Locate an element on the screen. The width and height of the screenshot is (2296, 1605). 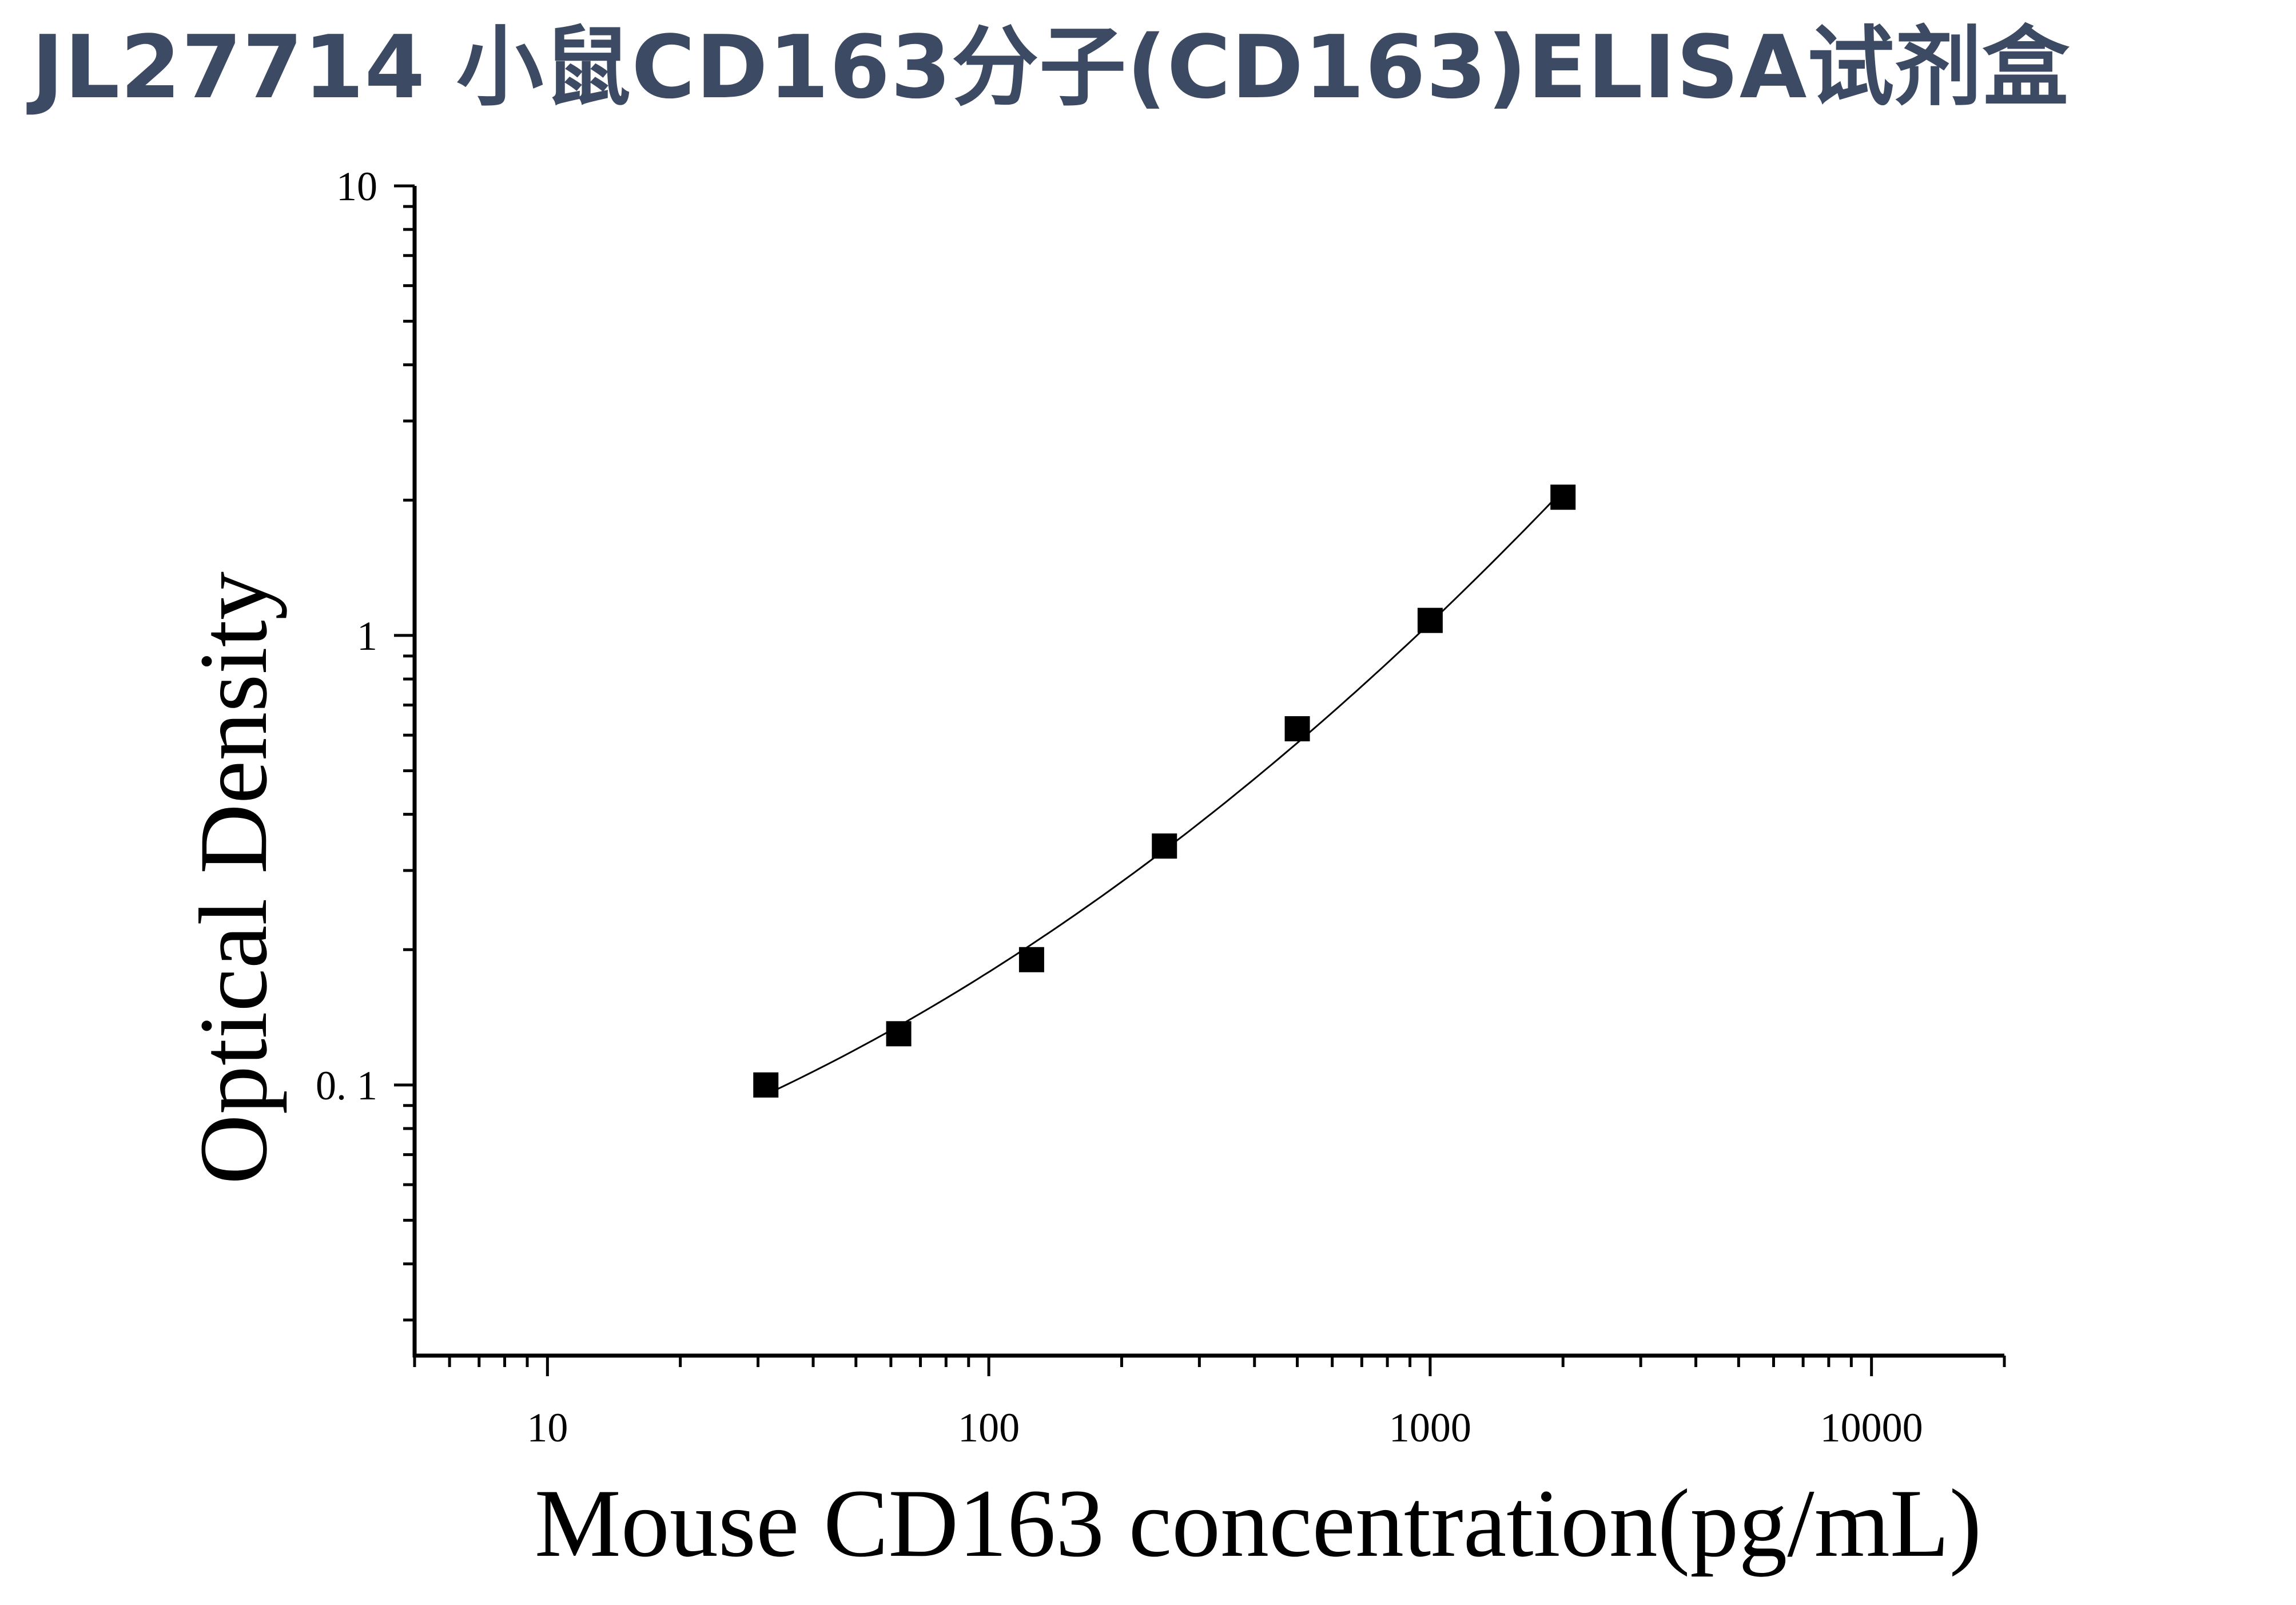
x-tick-label: 10 is located at coordinates (547, 1428).